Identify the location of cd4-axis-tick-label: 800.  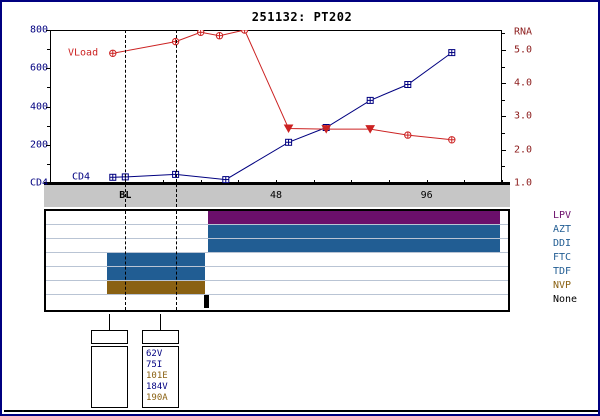
(38, 30).